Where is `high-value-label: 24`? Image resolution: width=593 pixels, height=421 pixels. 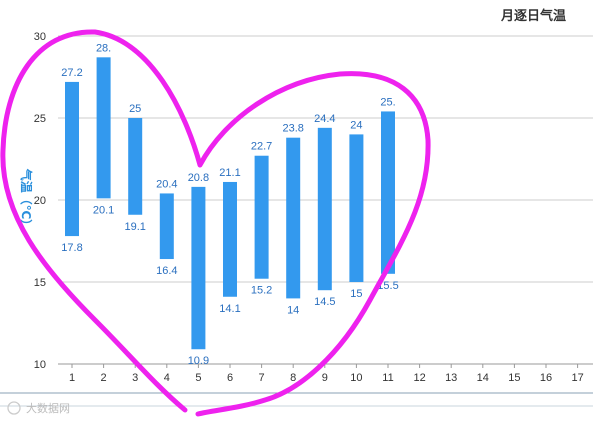
high-value-label: 24 is located at coordinates (356, 125).